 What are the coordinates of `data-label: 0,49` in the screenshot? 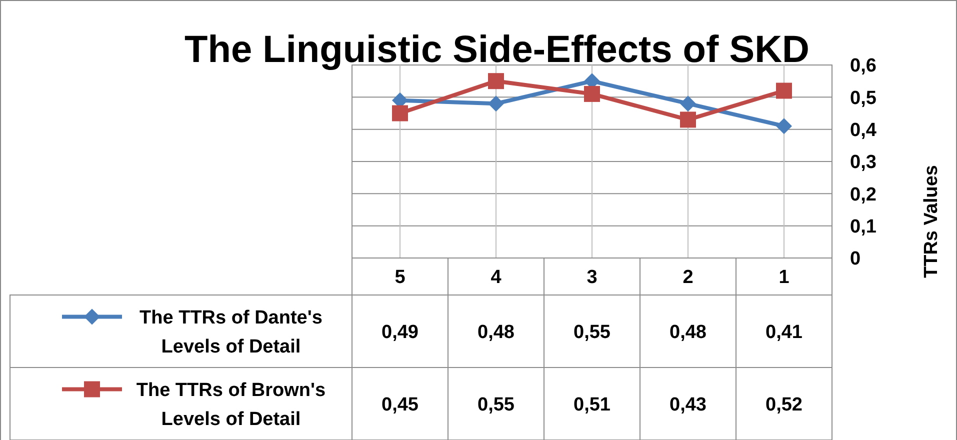 It's located at (400, 332).